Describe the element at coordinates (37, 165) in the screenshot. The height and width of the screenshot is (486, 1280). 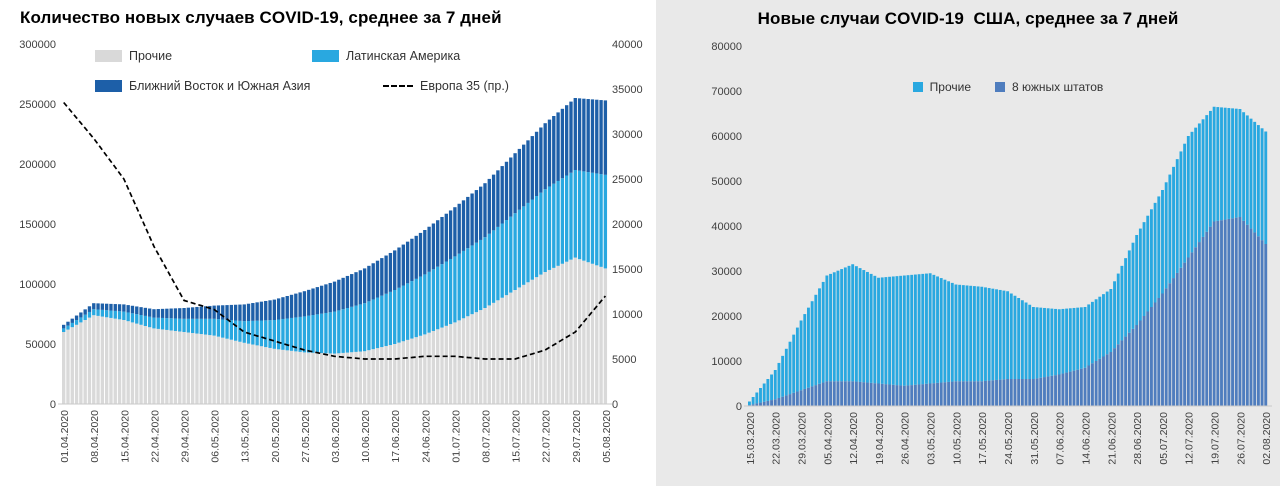
I see `svg-text: 200000` at that location.